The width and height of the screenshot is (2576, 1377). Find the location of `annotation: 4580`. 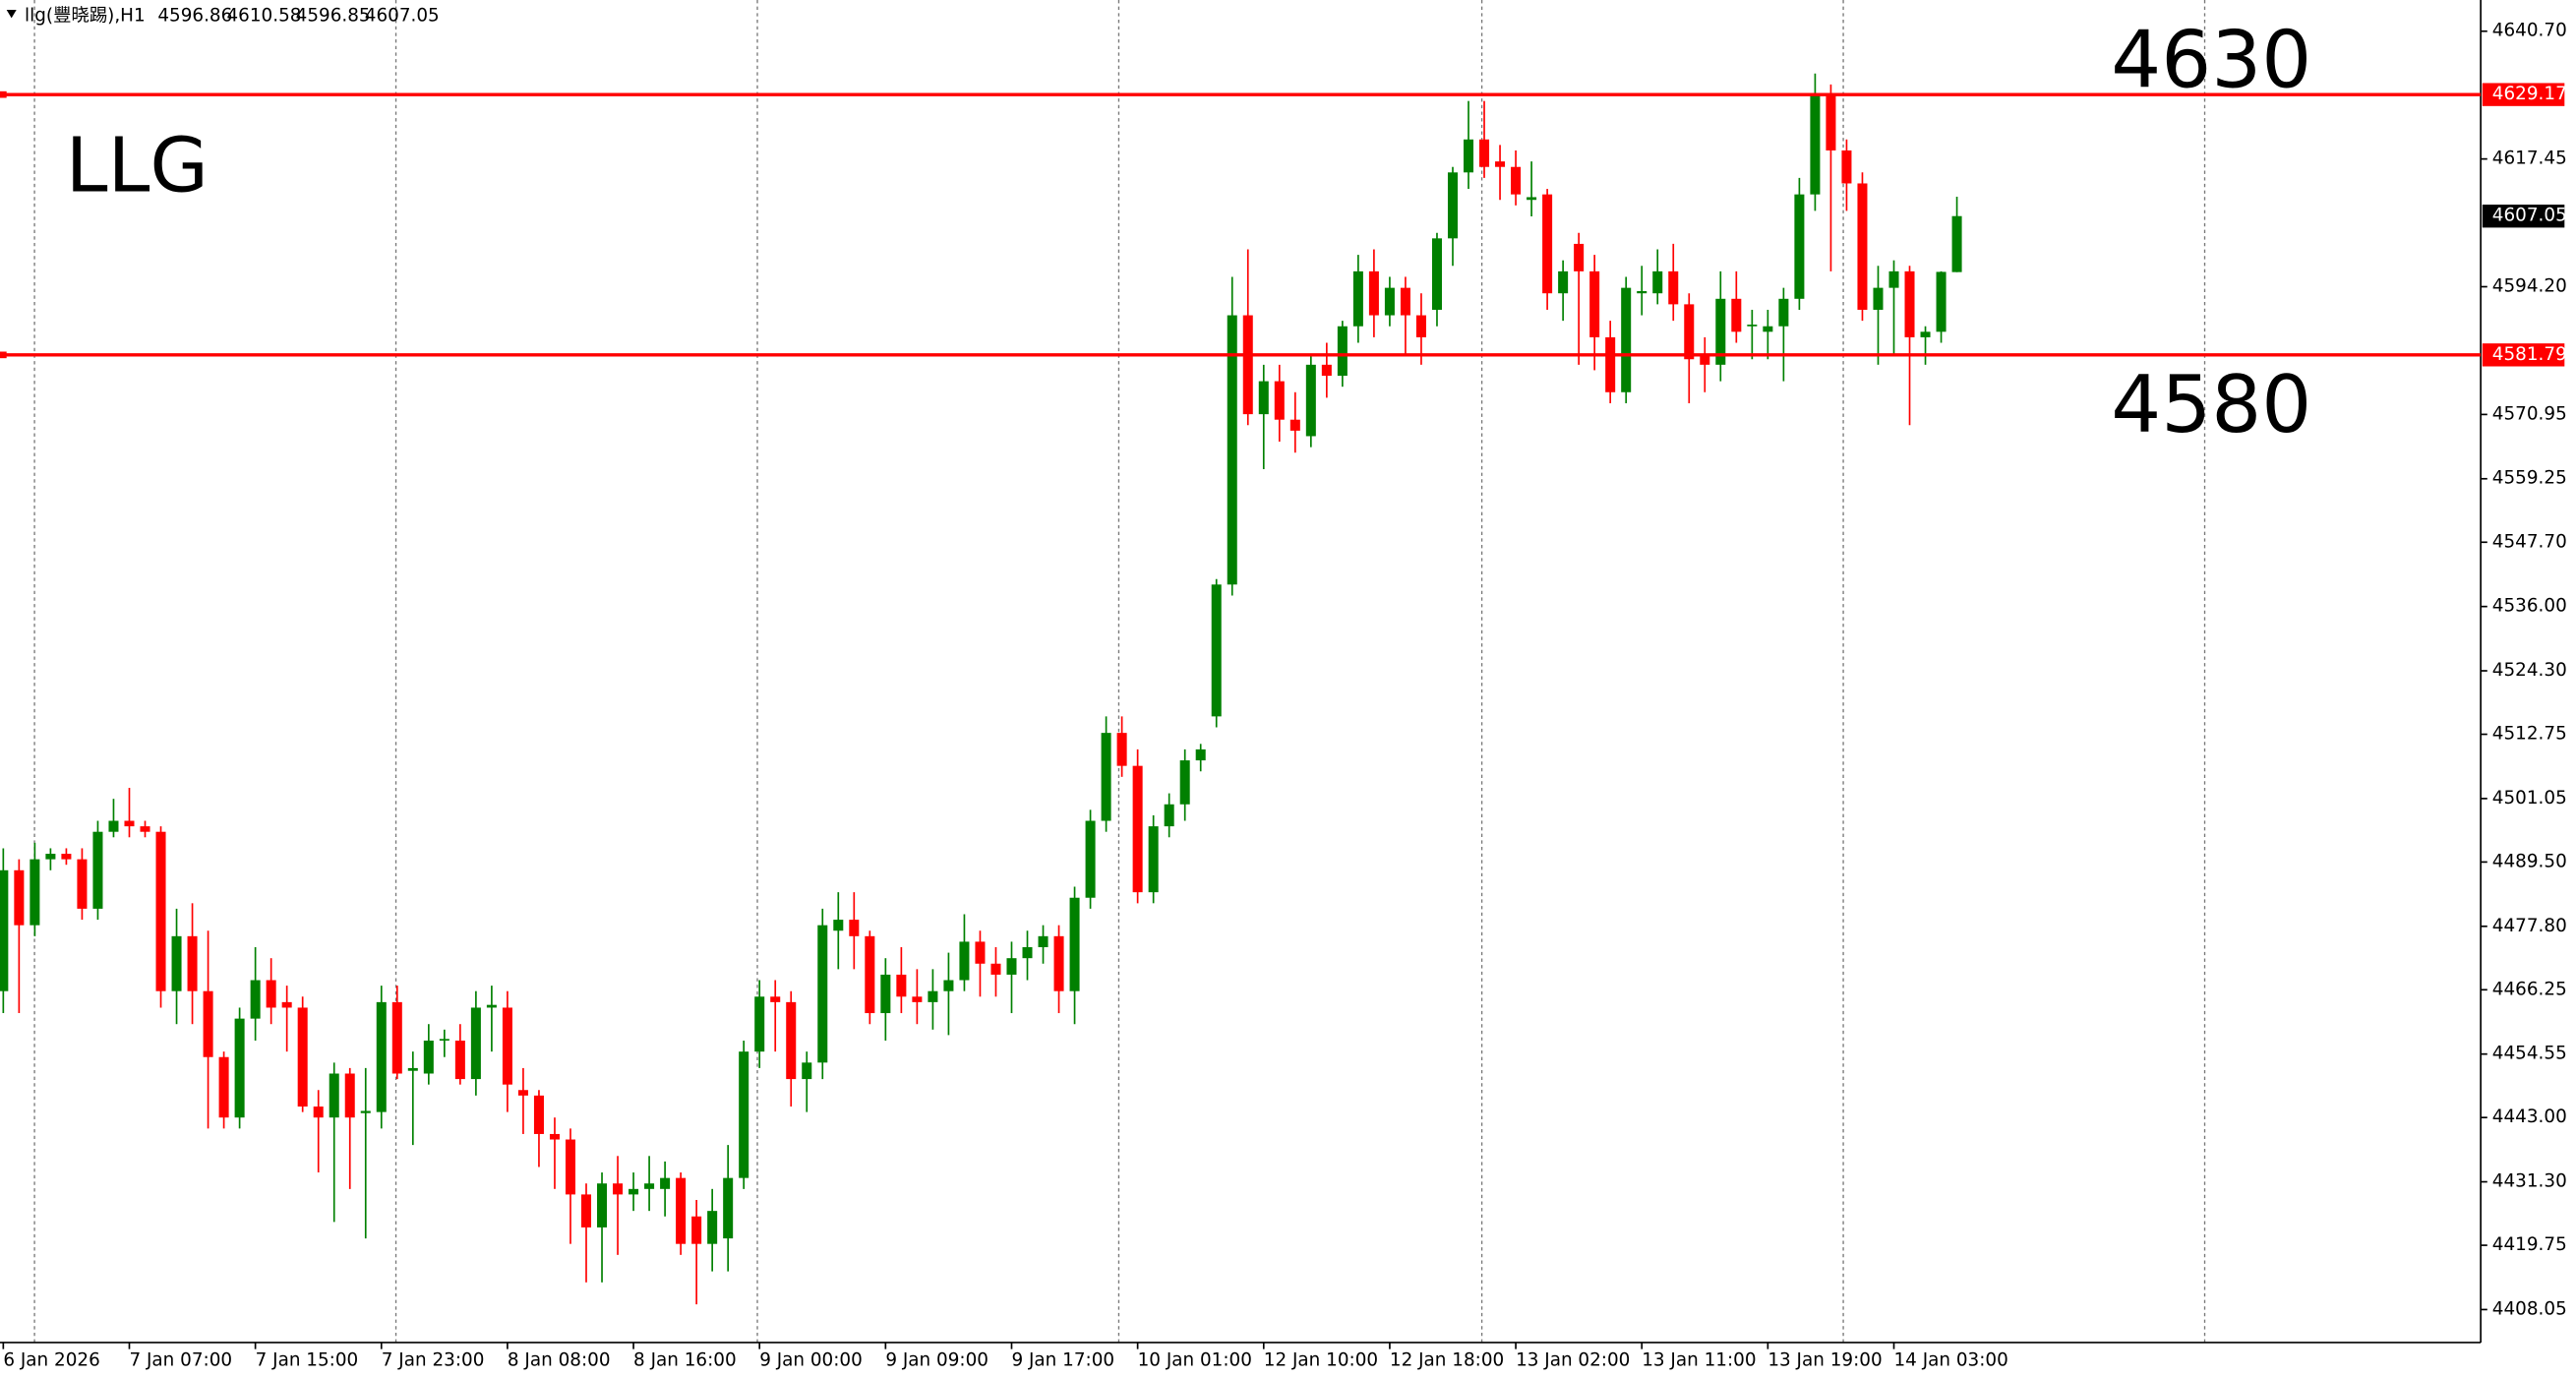

annotation: 4580 is located at coordinates (2211, 404).